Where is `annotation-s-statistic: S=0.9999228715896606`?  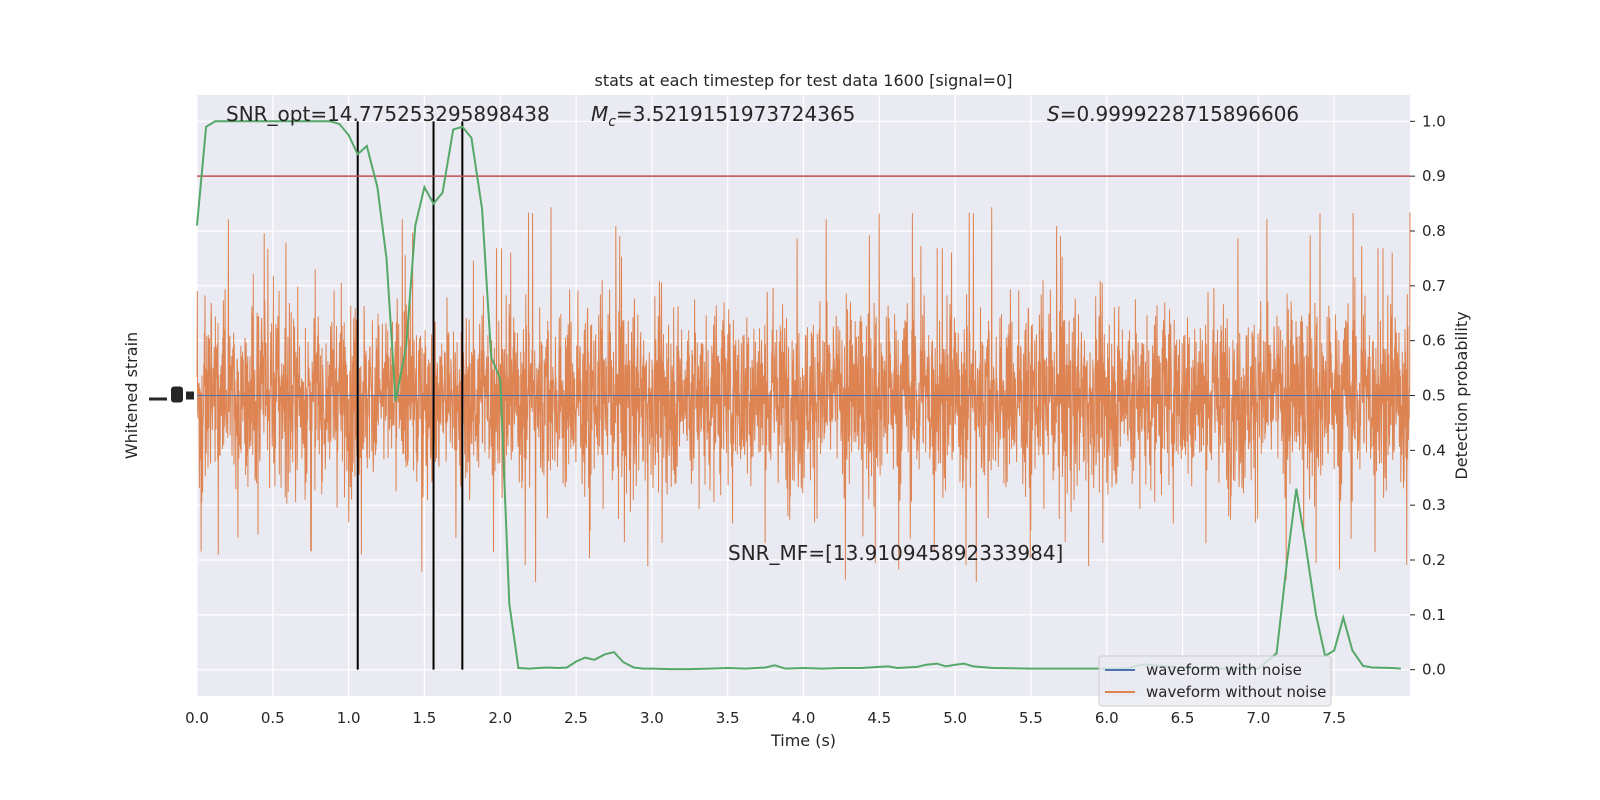 annotation-s-statistic: S=0.9999228715896606 is located at coordinates (1173, 114).